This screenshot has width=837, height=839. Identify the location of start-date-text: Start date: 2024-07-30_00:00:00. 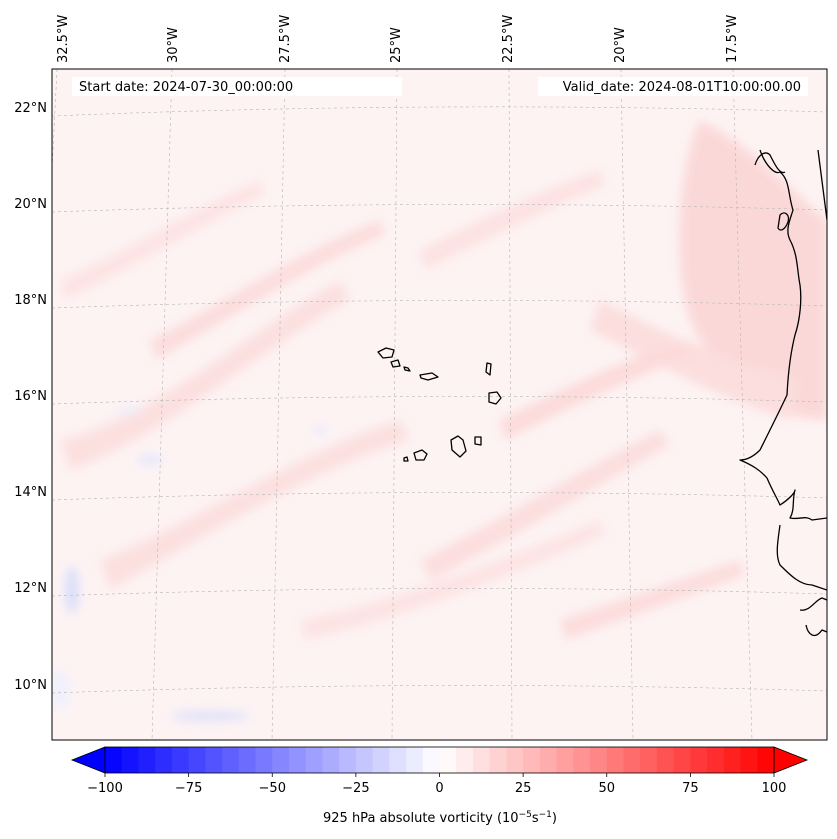
(186, 87).